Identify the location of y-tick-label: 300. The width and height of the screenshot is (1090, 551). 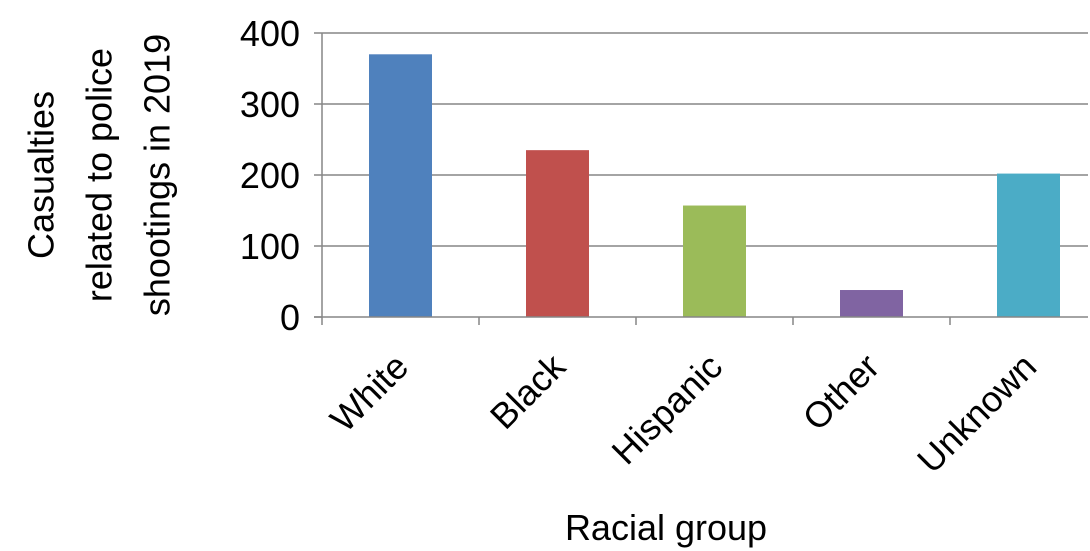
(270, 104).